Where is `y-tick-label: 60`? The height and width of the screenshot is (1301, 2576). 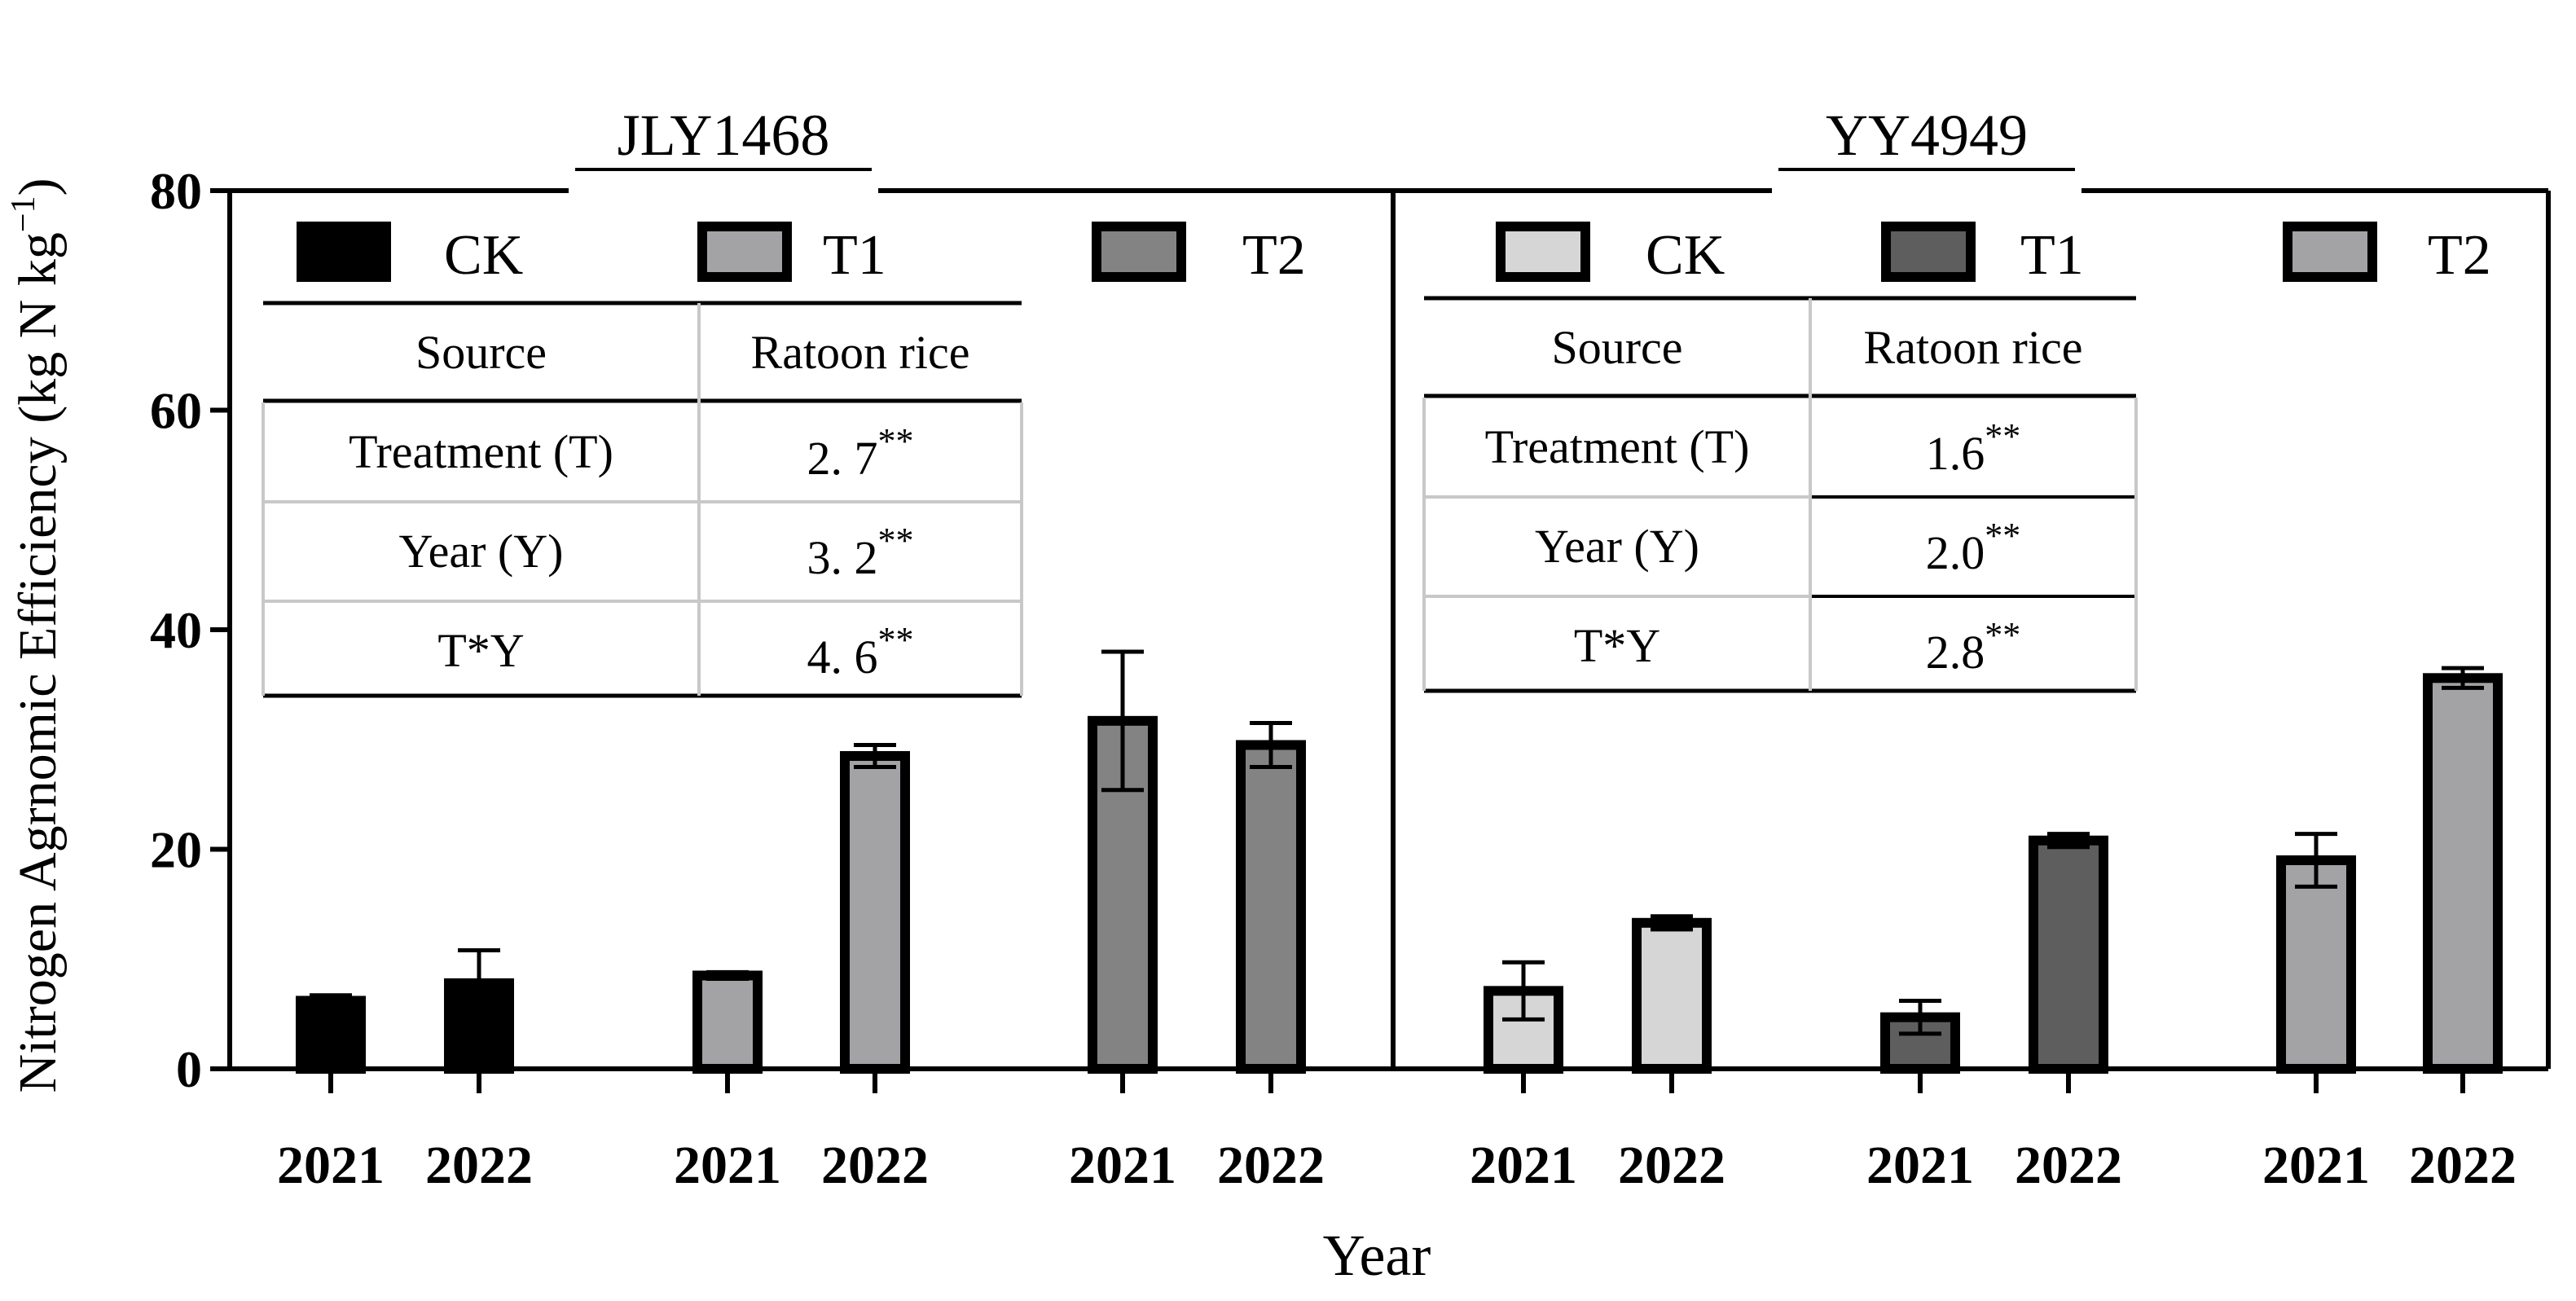 y-tick-label: 60 is located at coordinates (176, 411).